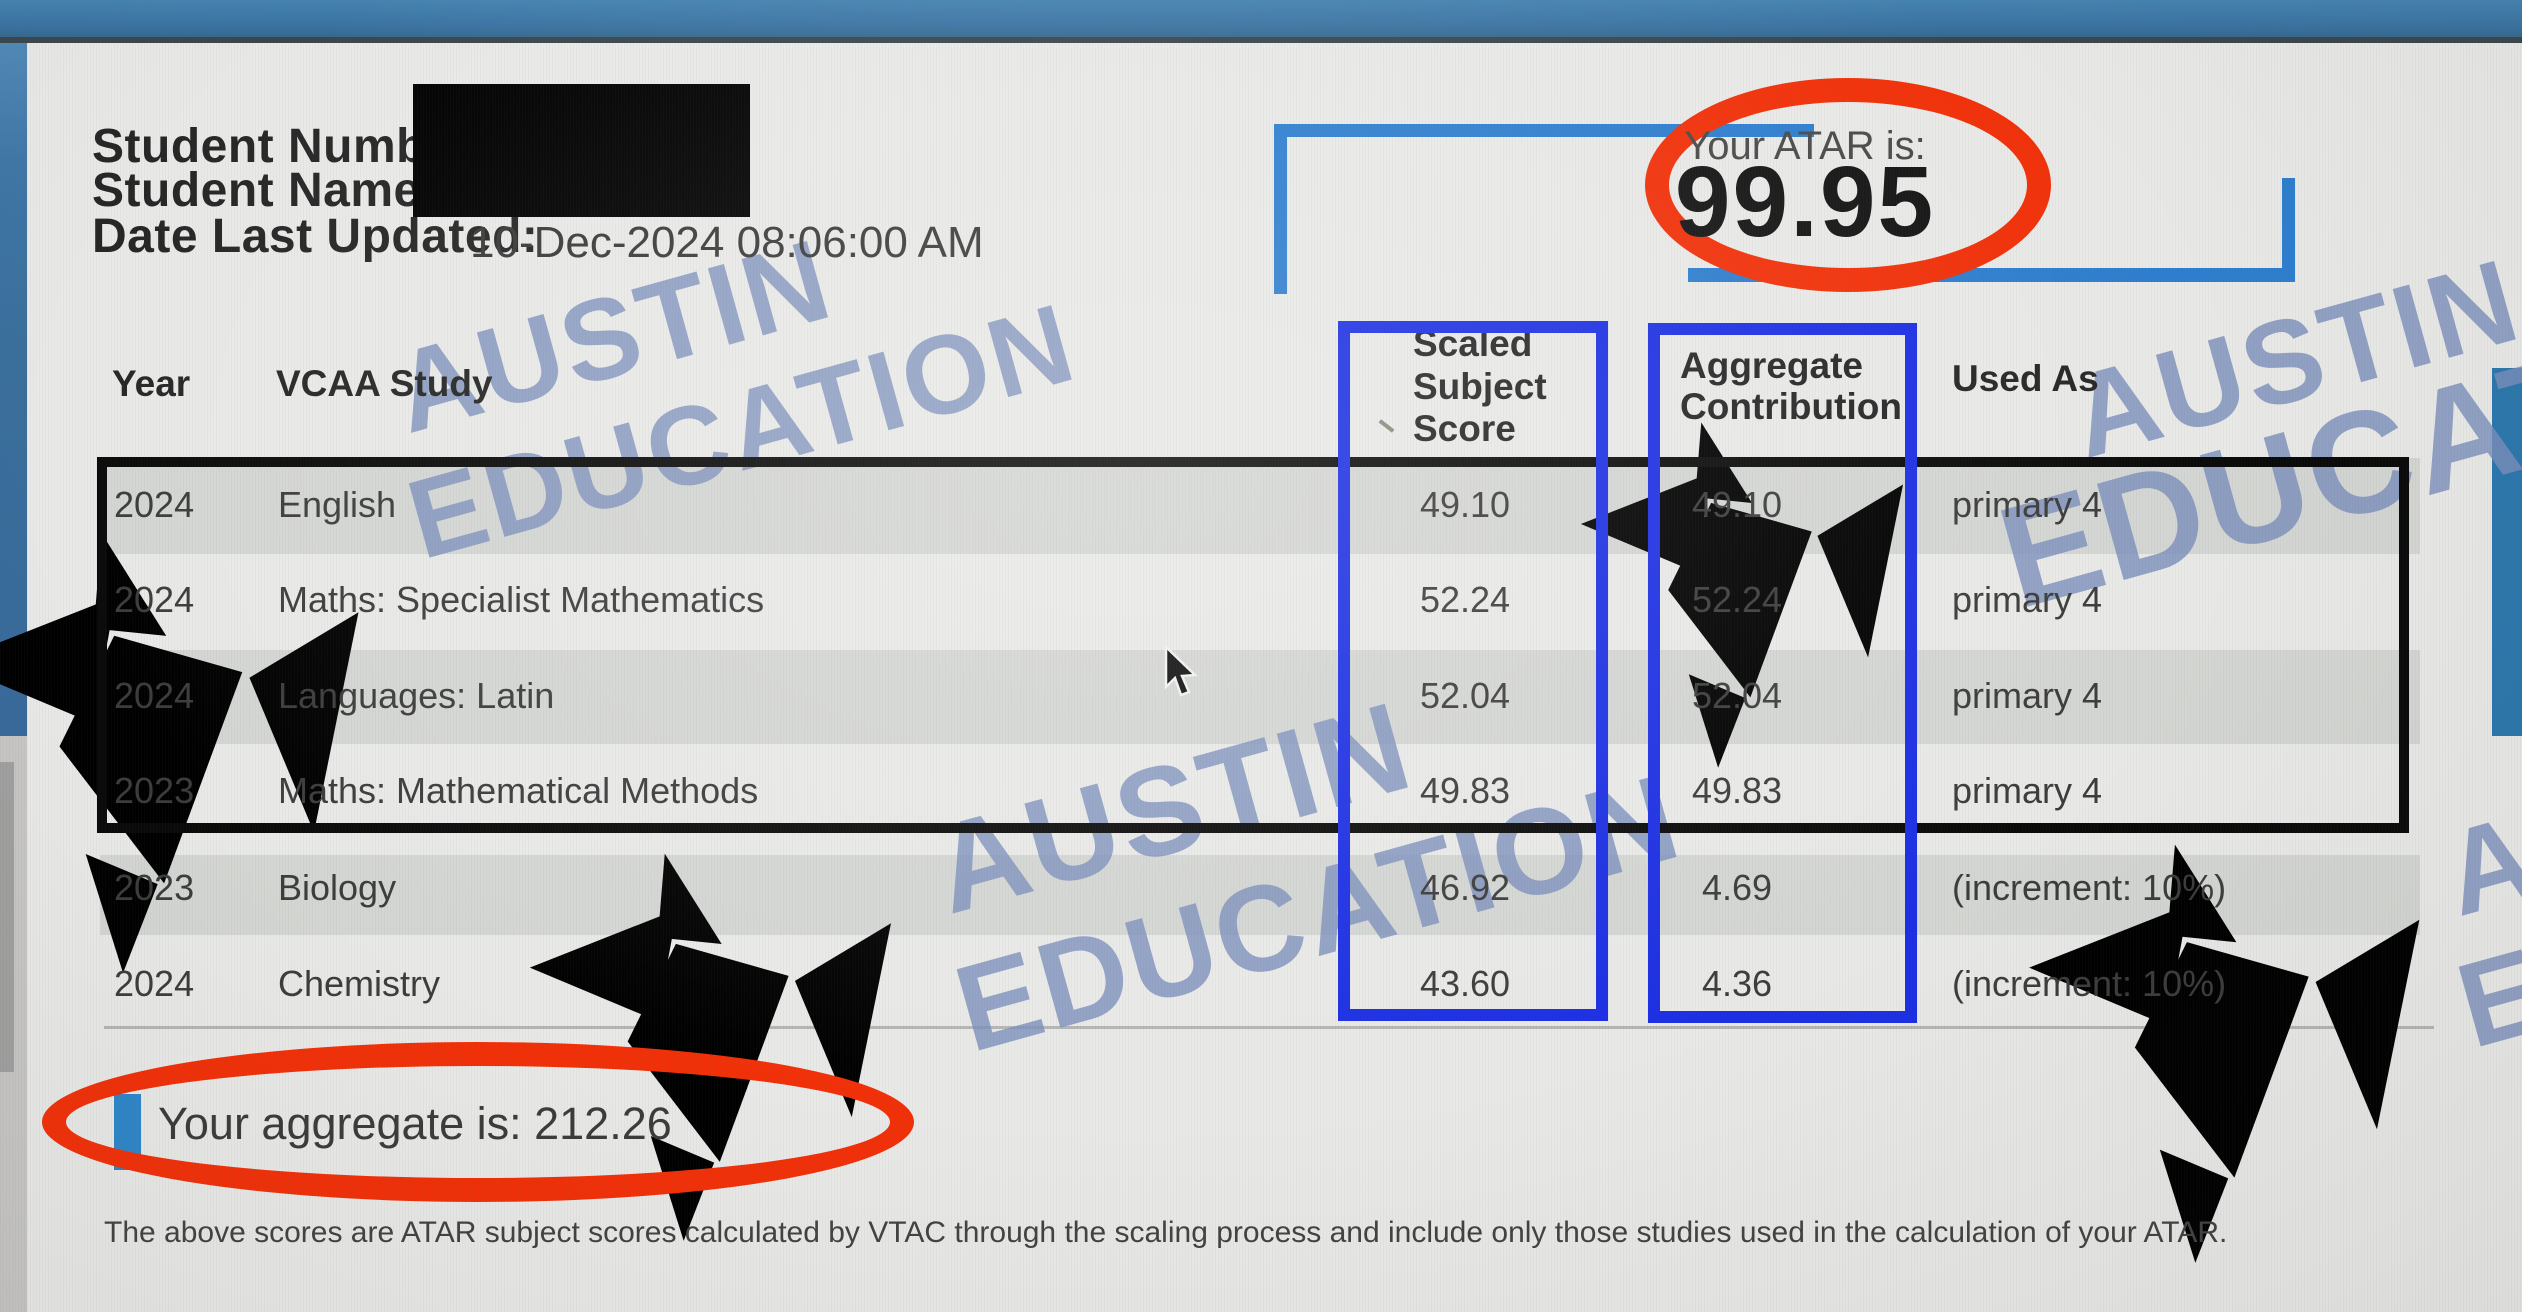 The width and height of the screenshot is (2522, 1312). Describe the element at coordinates (384, 383) in the screenshot. I see `col-header-vcaa-study: VCAA Study` at that location.